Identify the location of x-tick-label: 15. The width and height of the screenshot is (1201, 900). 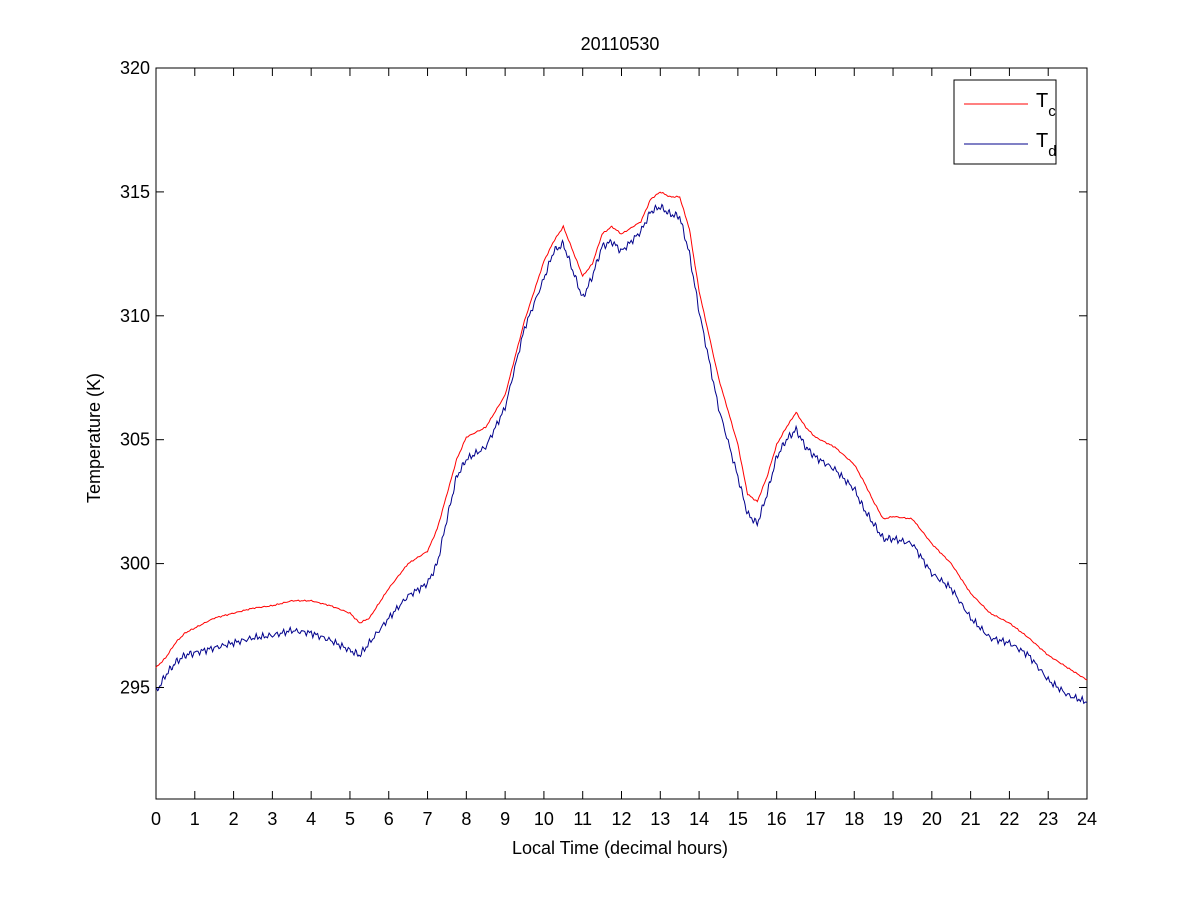
(738, 819).